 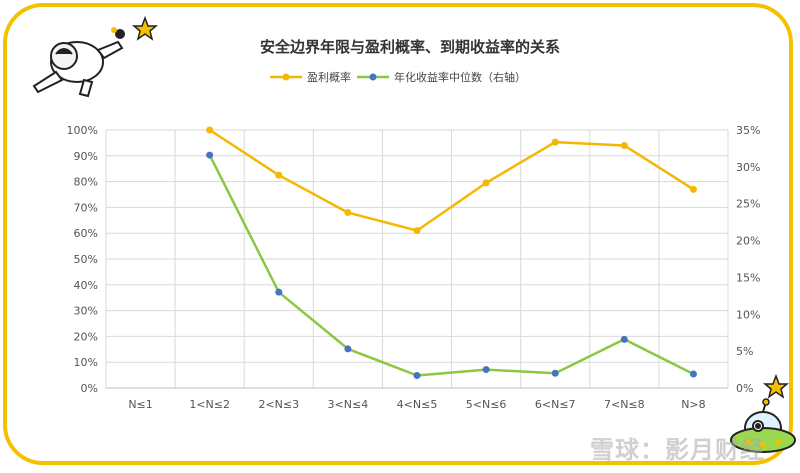 I want to click on y-left-tick-label: 60%, so click(x=86, y=233).